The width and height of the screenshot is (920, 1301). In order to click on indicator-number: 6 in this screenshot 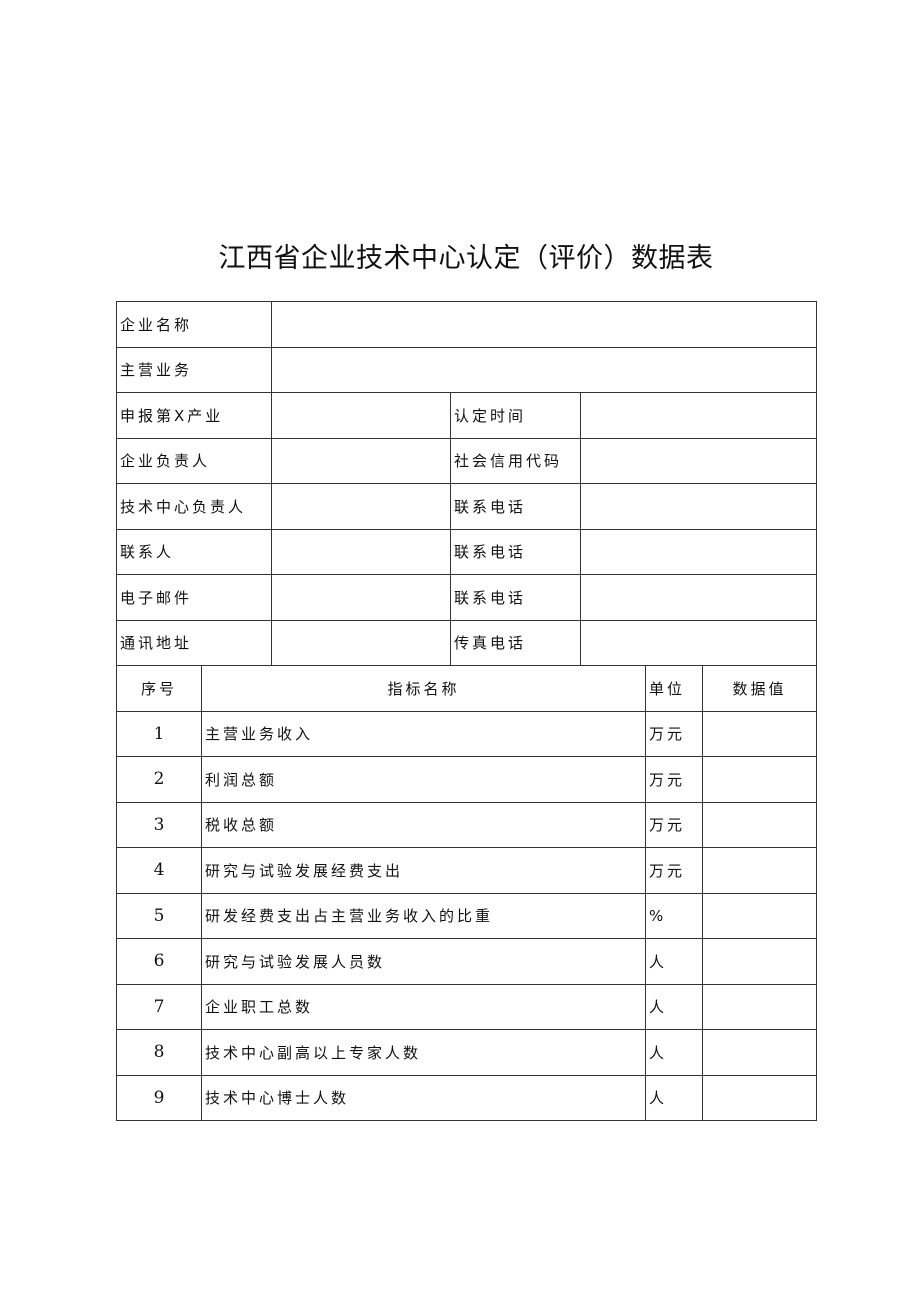, I will do `click(159, 961)`.